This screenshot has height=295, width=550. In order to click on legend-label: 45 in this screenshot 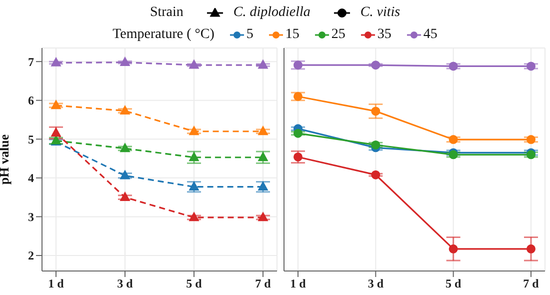, I will do `click(430, 35)`.